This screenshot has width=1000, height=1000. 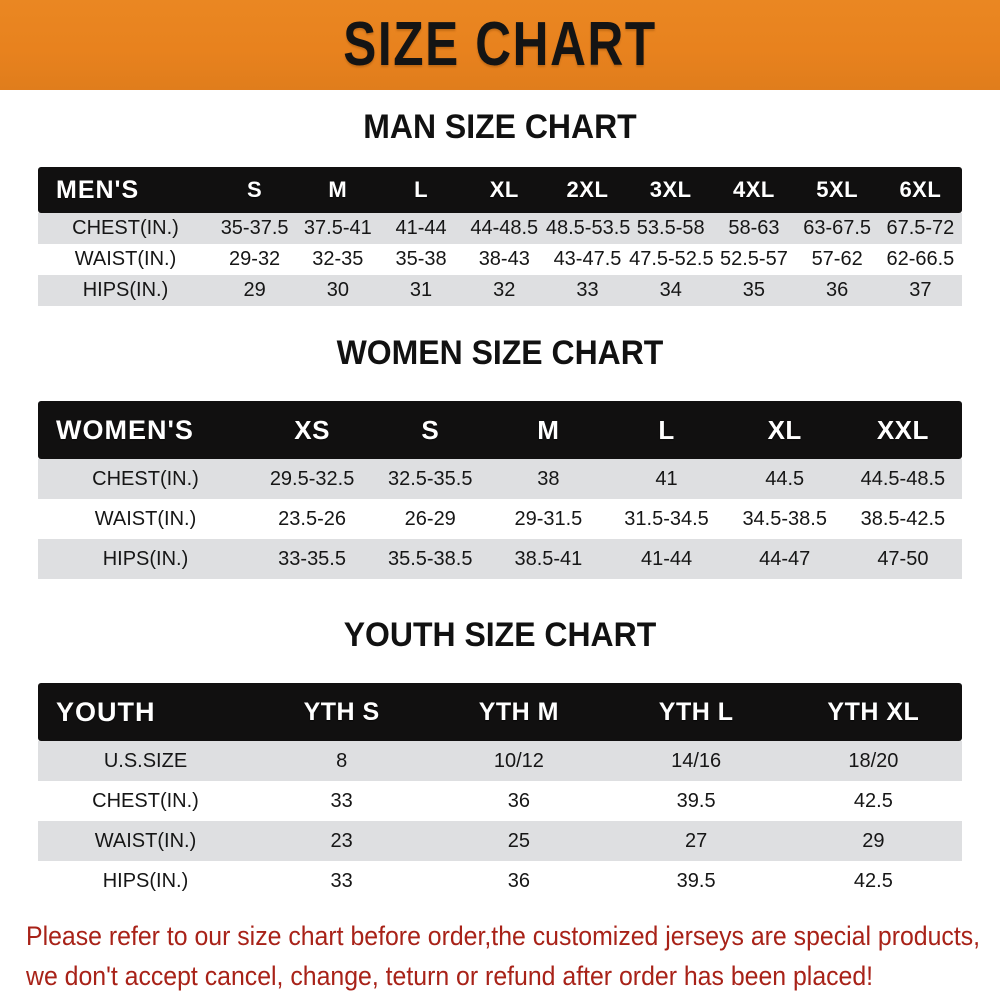 What do you see at coordinates (754, 259) in the screenshot?
I see `man-measurement-value: 52.5-57` at bounding box center [754, 259].